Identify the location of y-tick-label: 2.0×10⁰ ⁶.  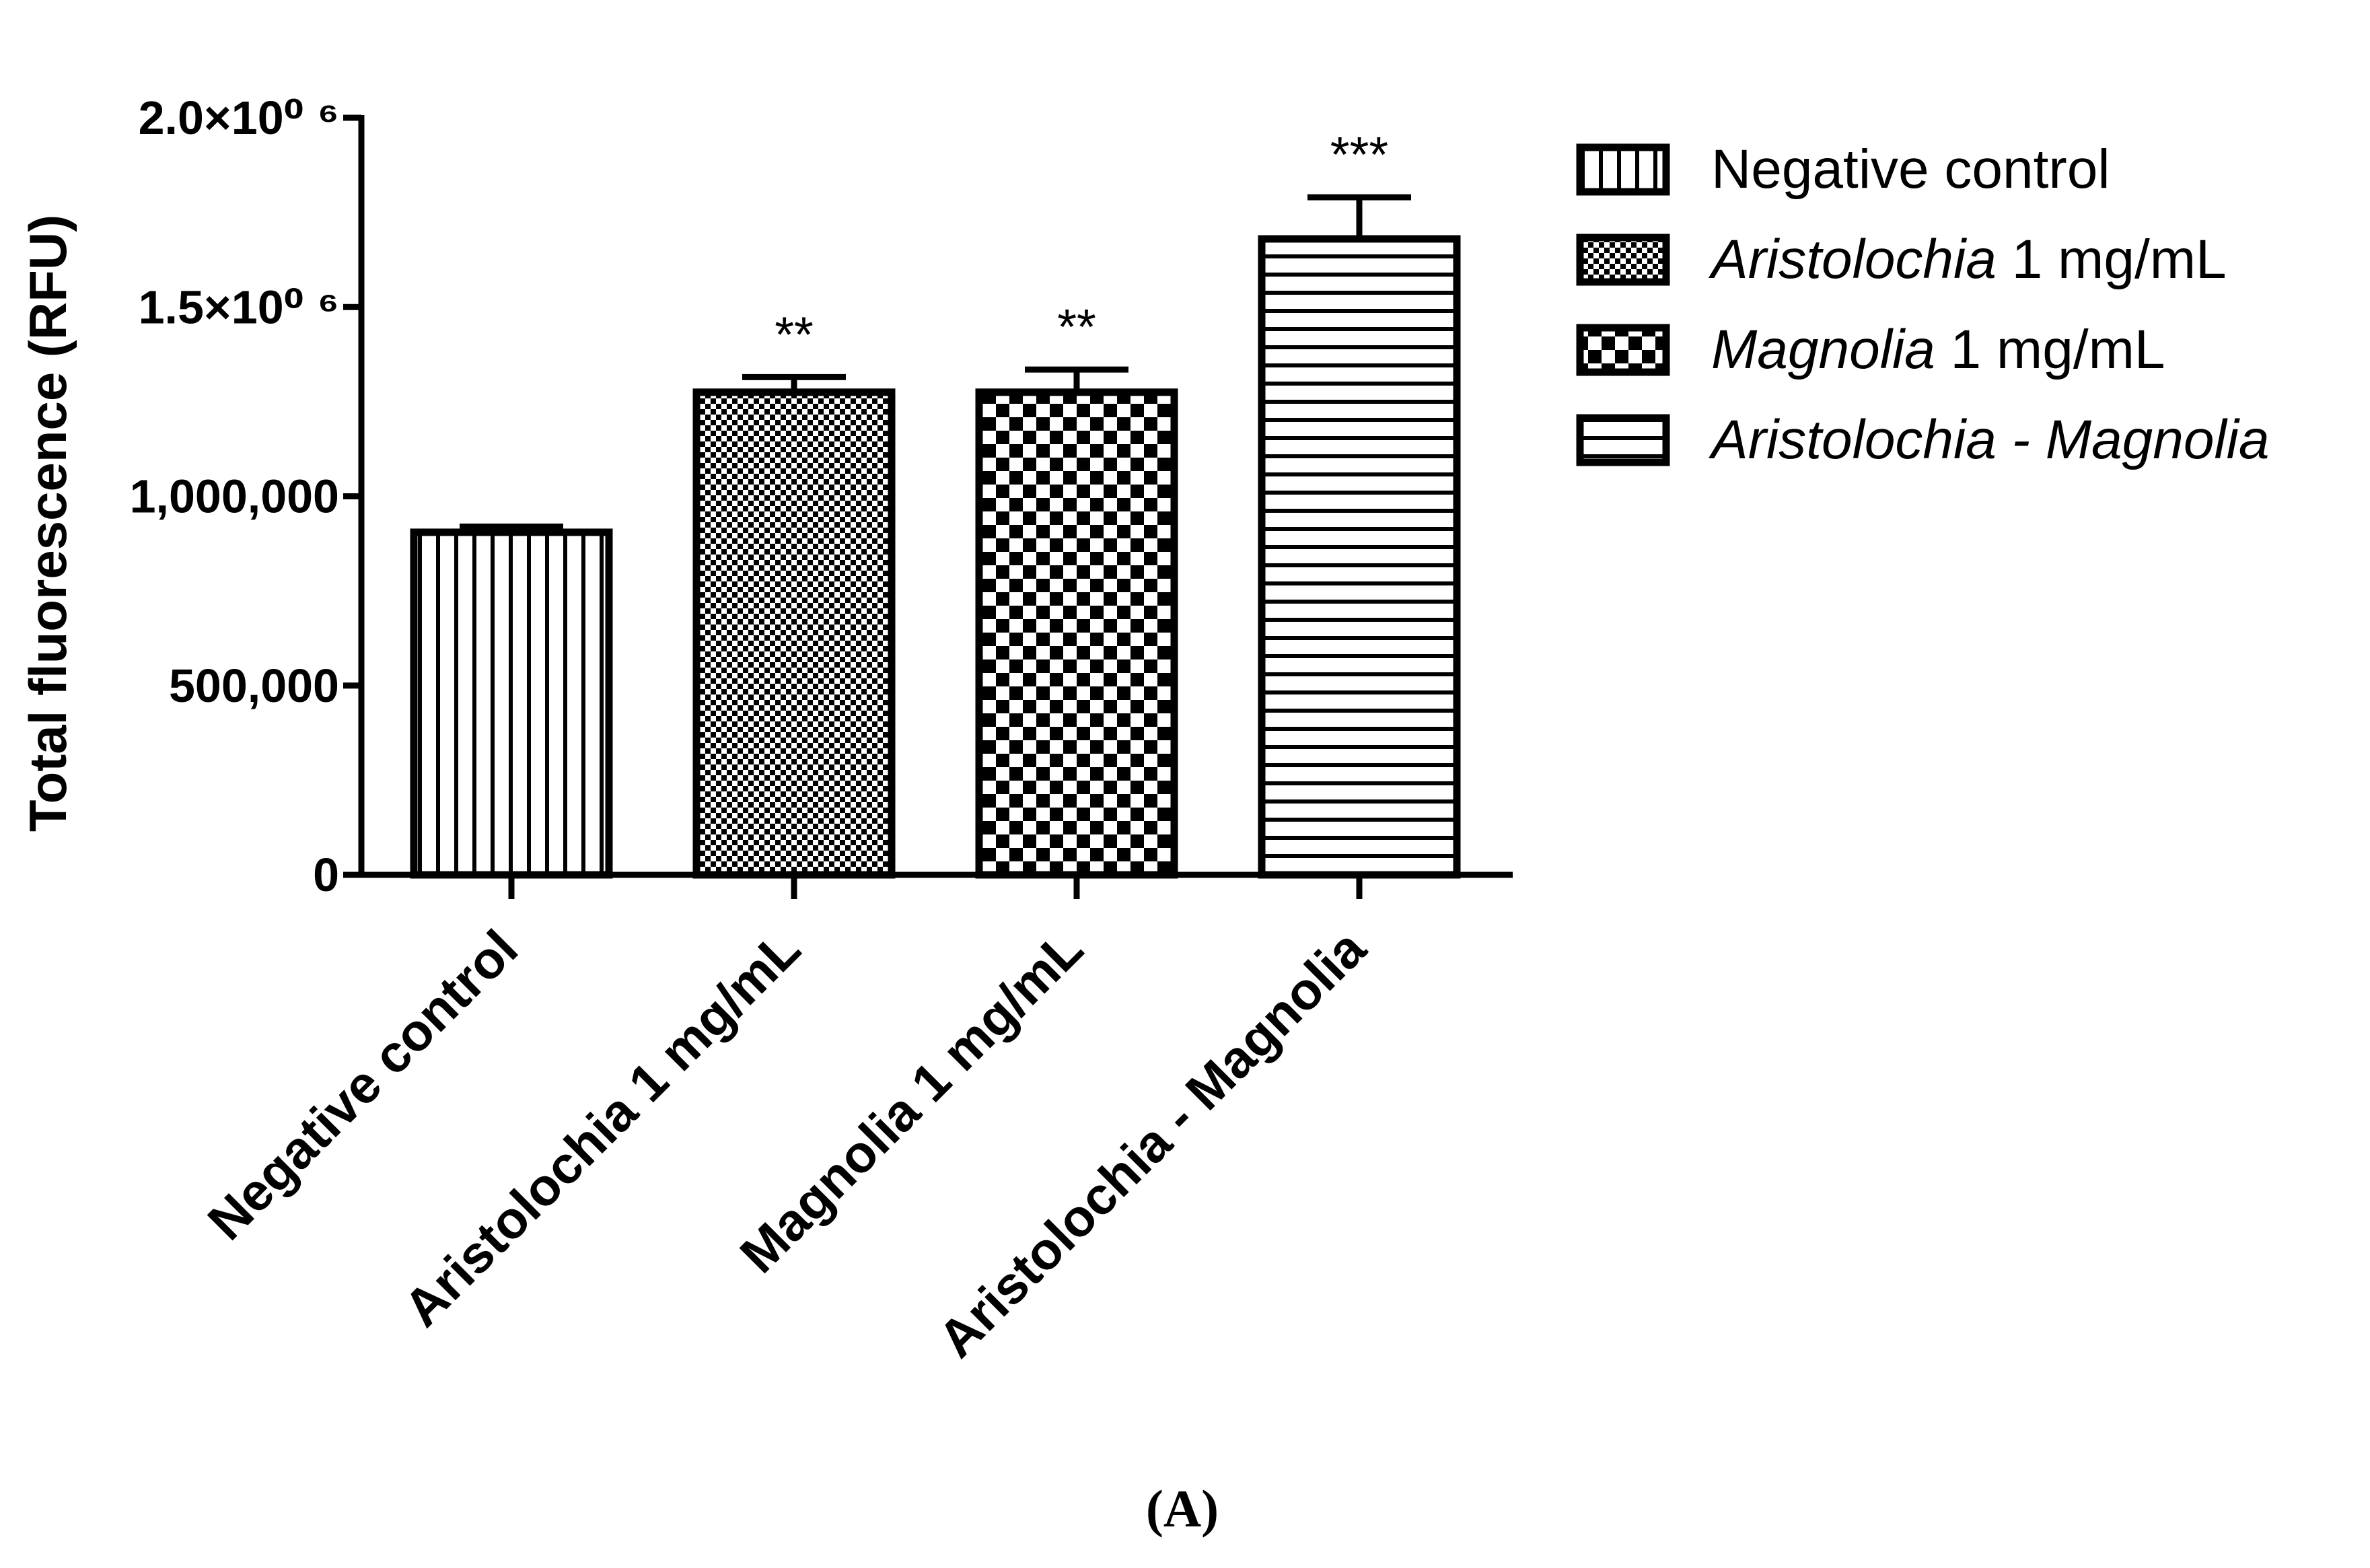
(239, 118).